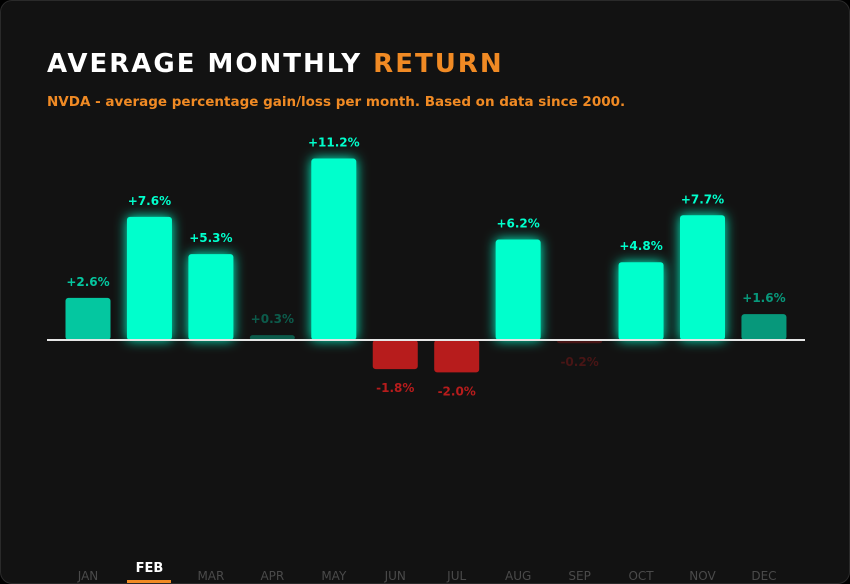  What do you see at coordinates (149, 278) in the screenshot?
I see `bar-feb` at bounding box center [149, 278].